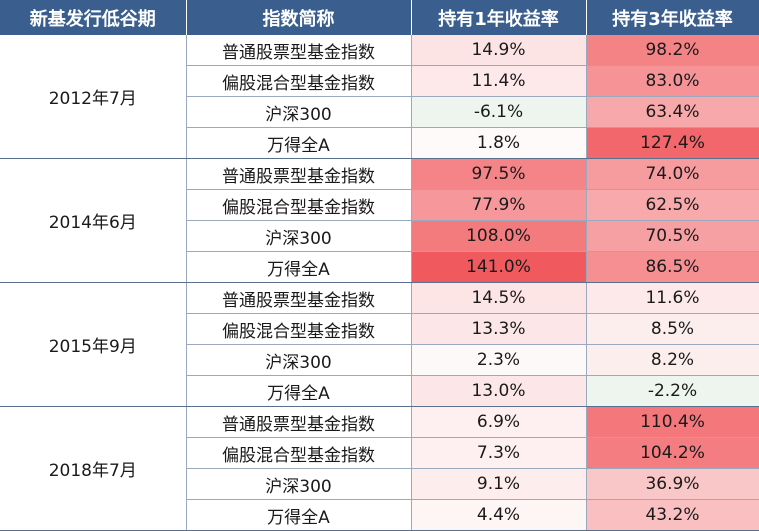  I want to click on return-1y-cell: 108.0%, so click(499, 236).